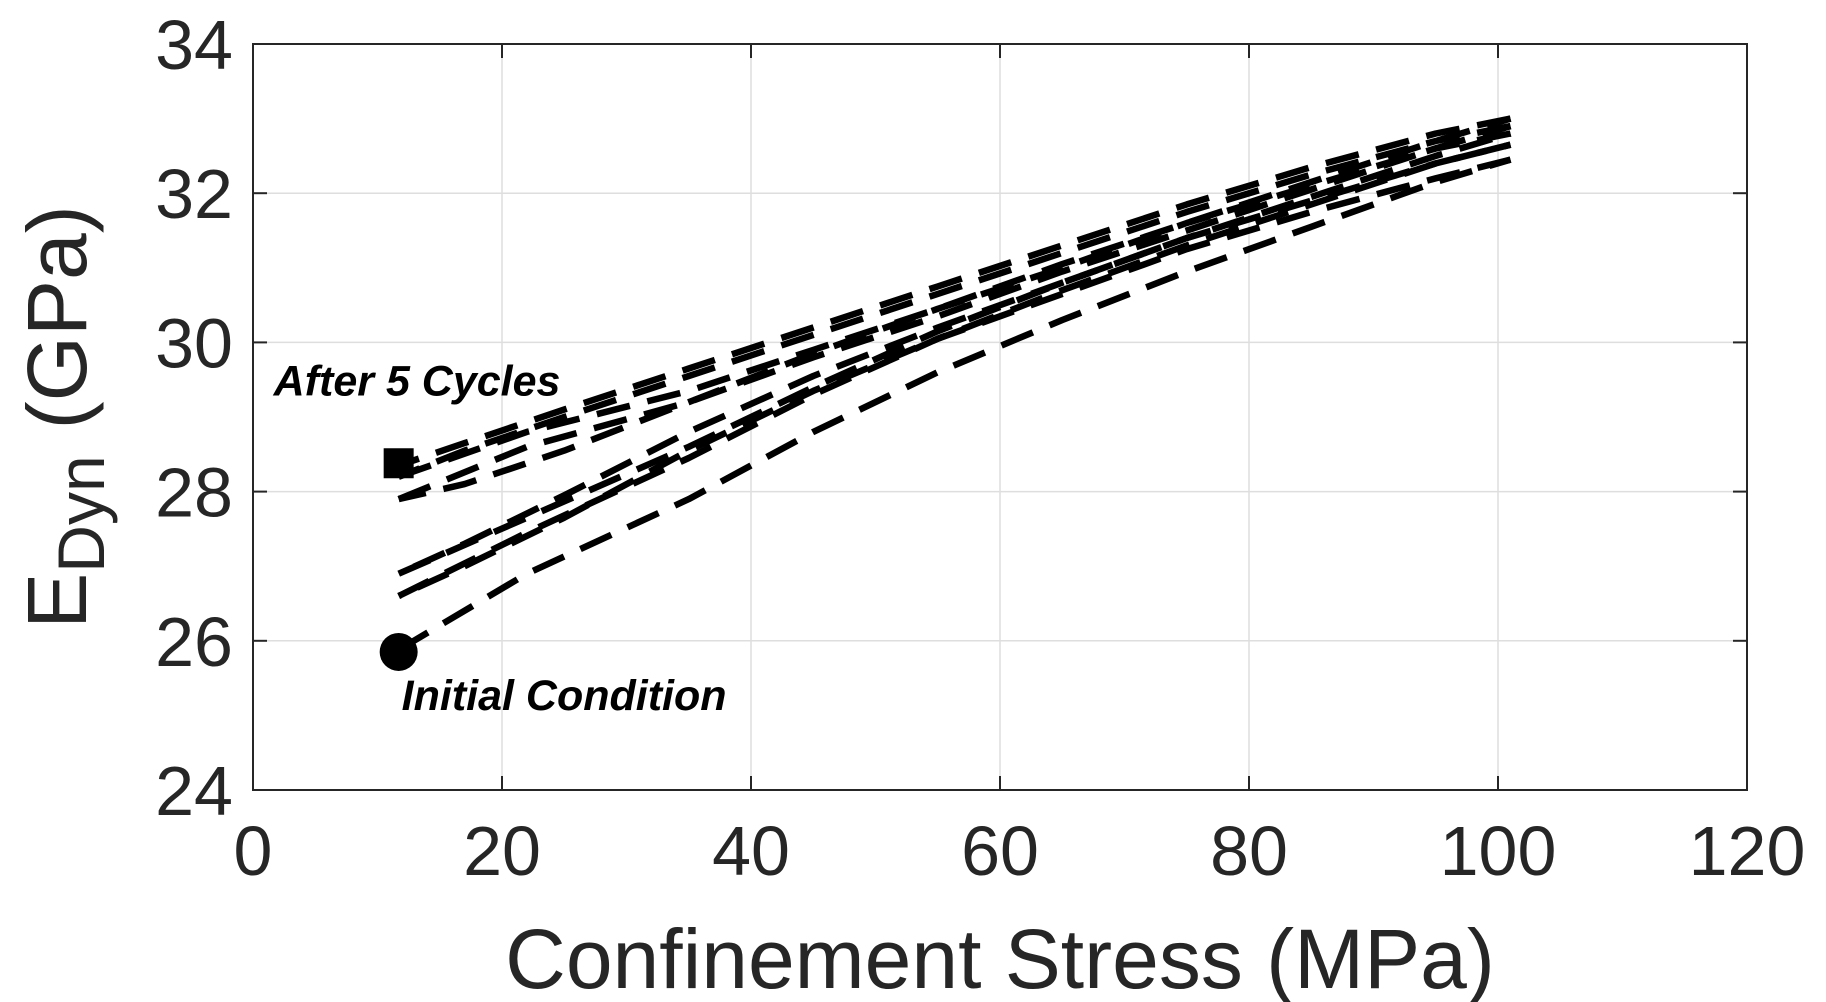 The width and height of the screenshot is (1826, 1002). Describe the element at coordinates (81, 513) in the screenshot. I see `y-axis-title-subscript: Dyn` at that location.